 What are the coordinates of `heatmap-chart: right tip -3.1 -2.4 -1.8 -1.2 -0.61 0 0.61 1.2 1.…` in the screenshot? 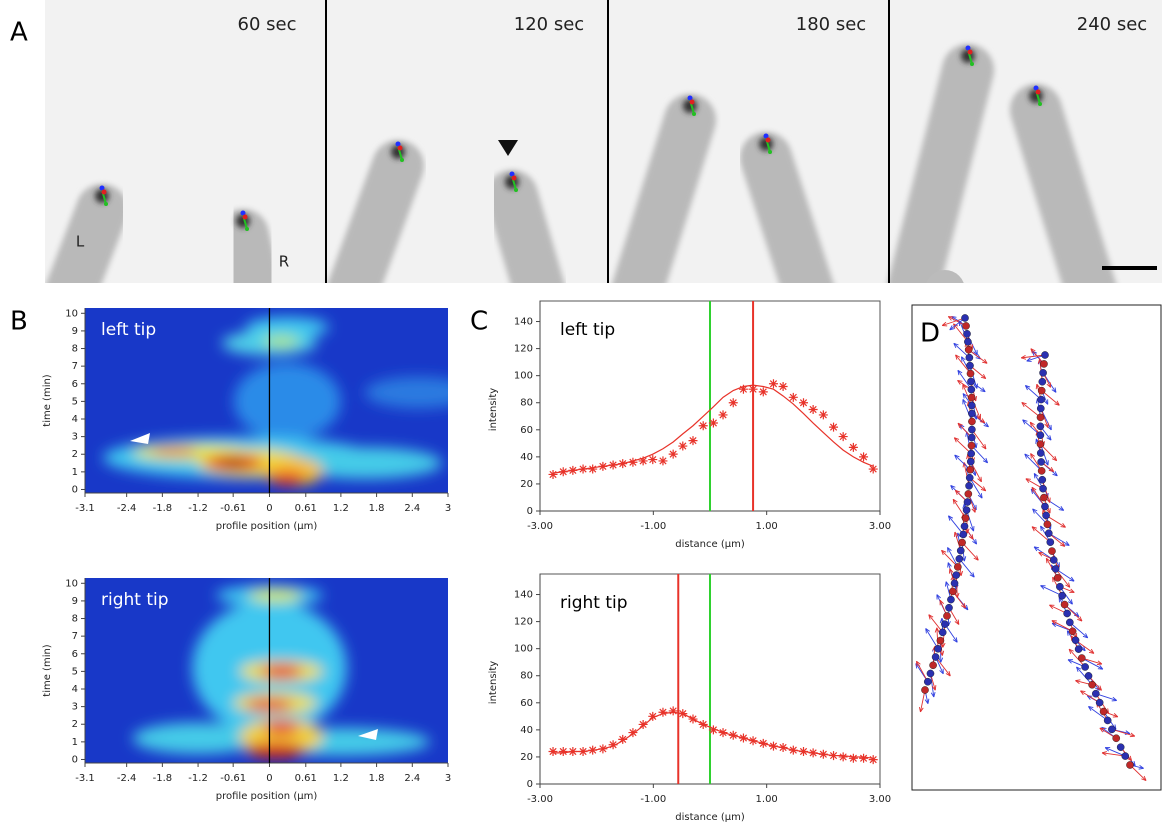 It's located at (246, 690).